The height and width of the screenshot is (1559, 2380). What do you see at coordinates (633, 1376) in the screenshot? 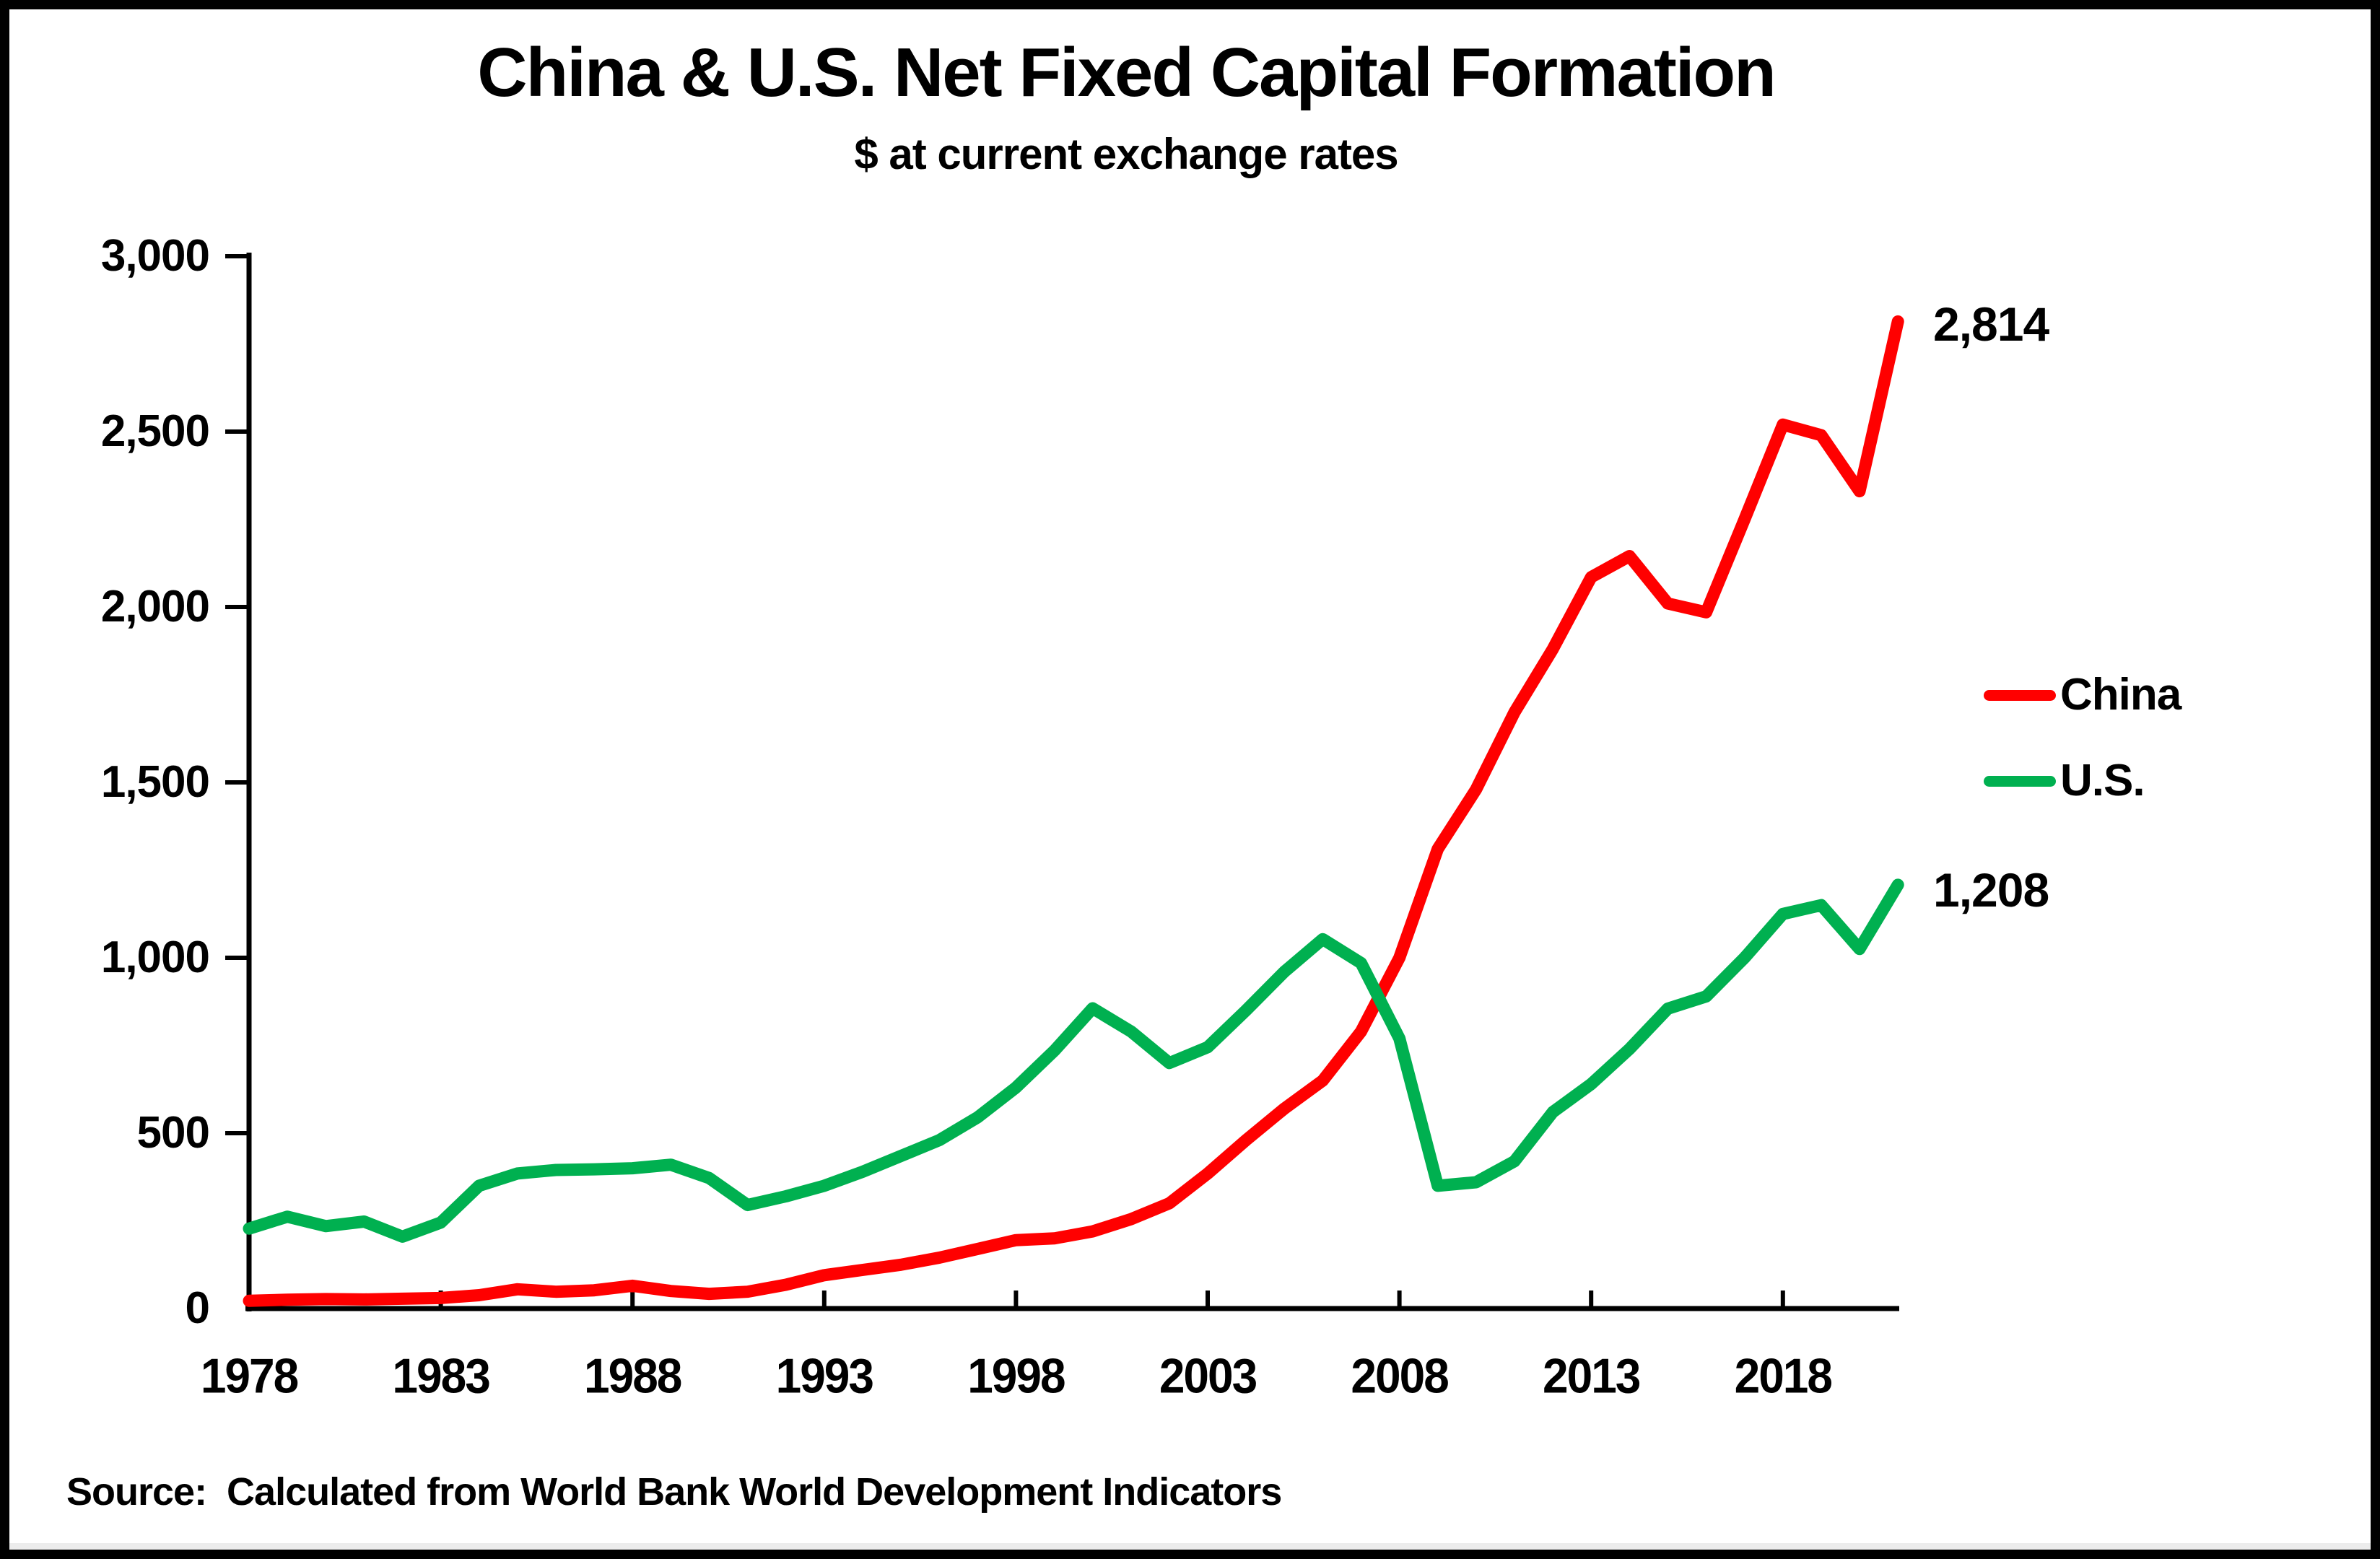
I see `x-tick-label: 1988` at bounding box center [633, 1376].